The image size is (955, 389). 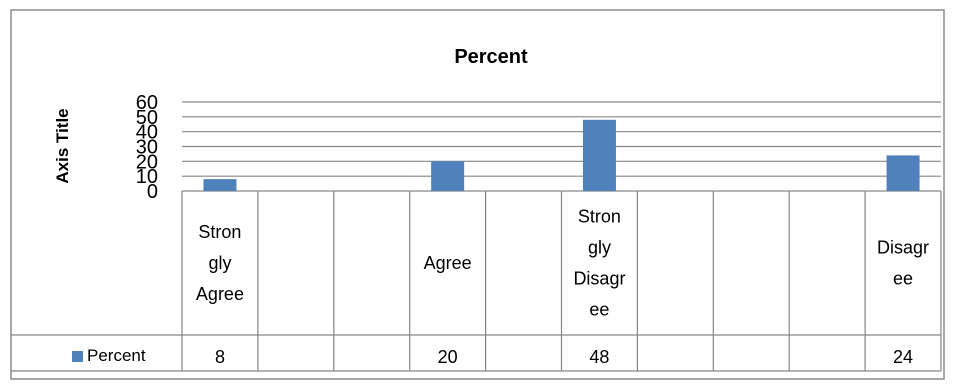 I want to click on y-tick-label: 50, so click(x=147, y=118).